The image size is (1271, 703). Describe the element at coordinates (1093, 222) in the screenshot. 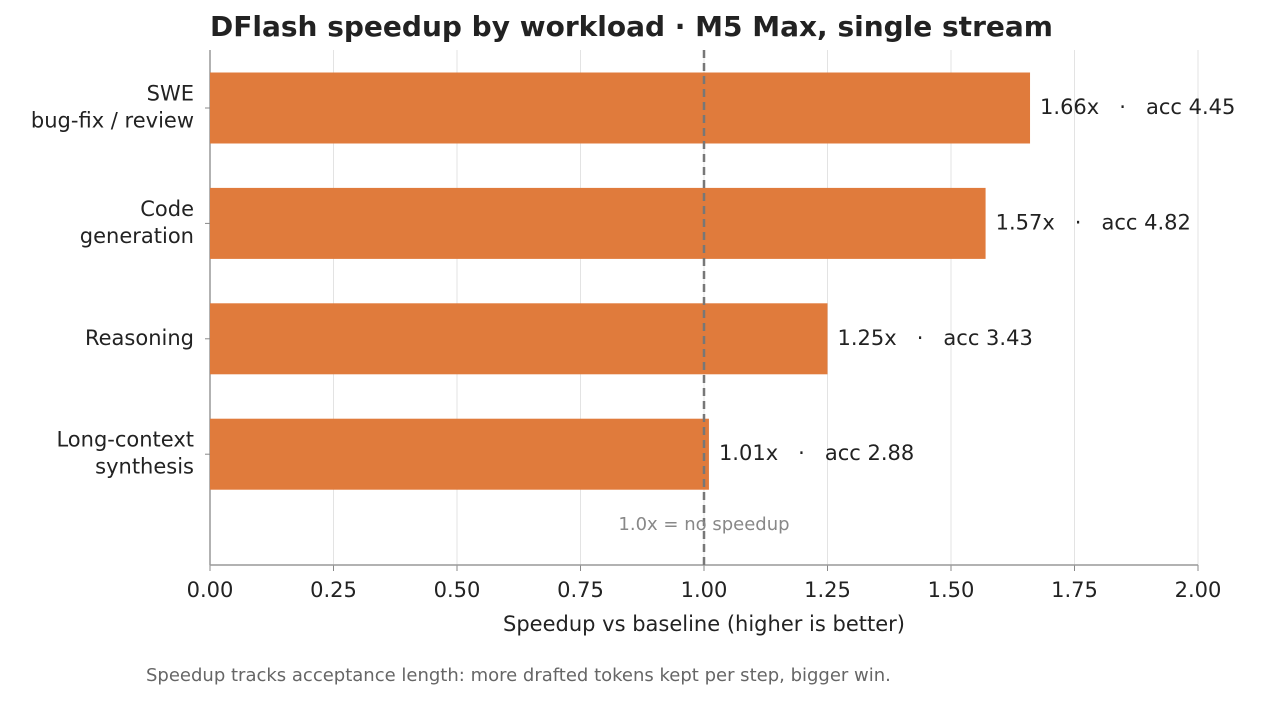

I see `value-label: 1.57x · acc 4.82` at that location.